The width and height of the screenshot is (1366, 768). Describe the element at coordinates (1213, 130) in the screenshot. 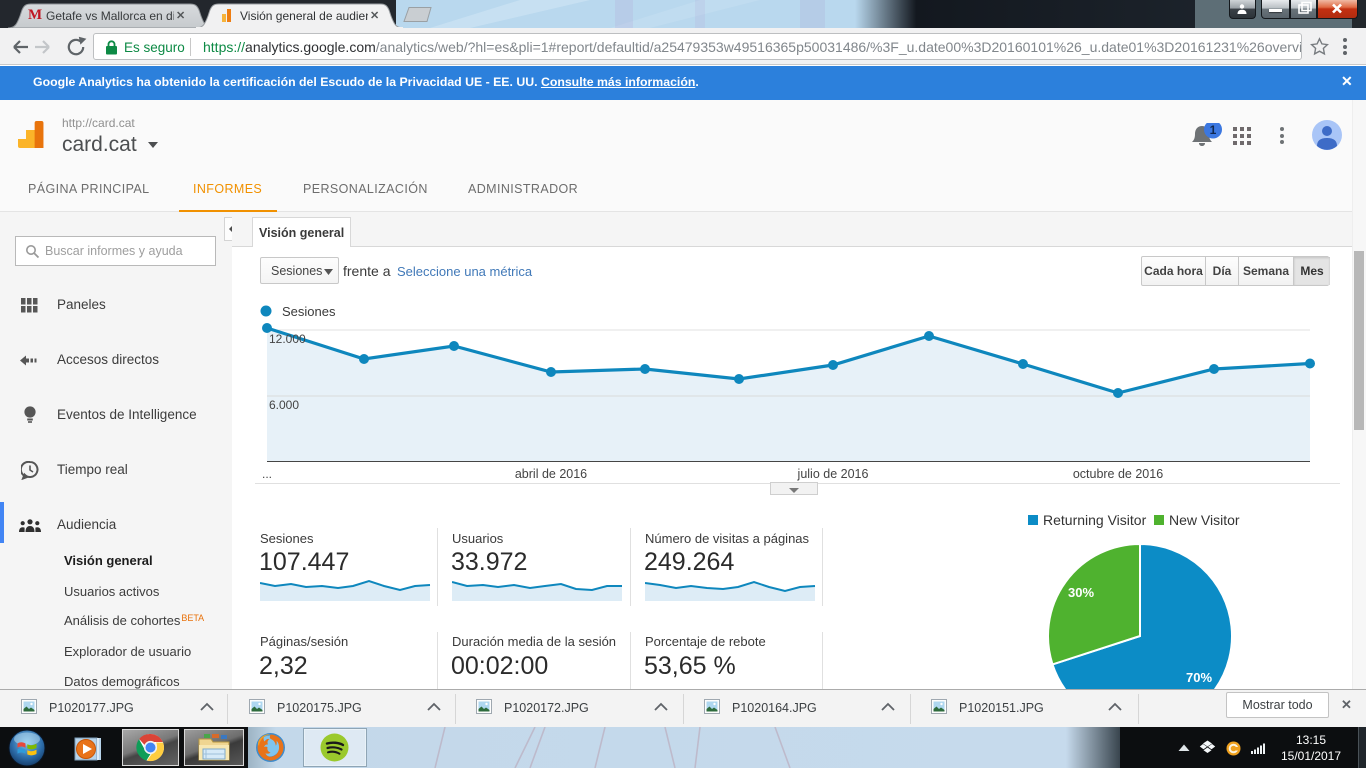

I see `svg-text: 1` at that location.